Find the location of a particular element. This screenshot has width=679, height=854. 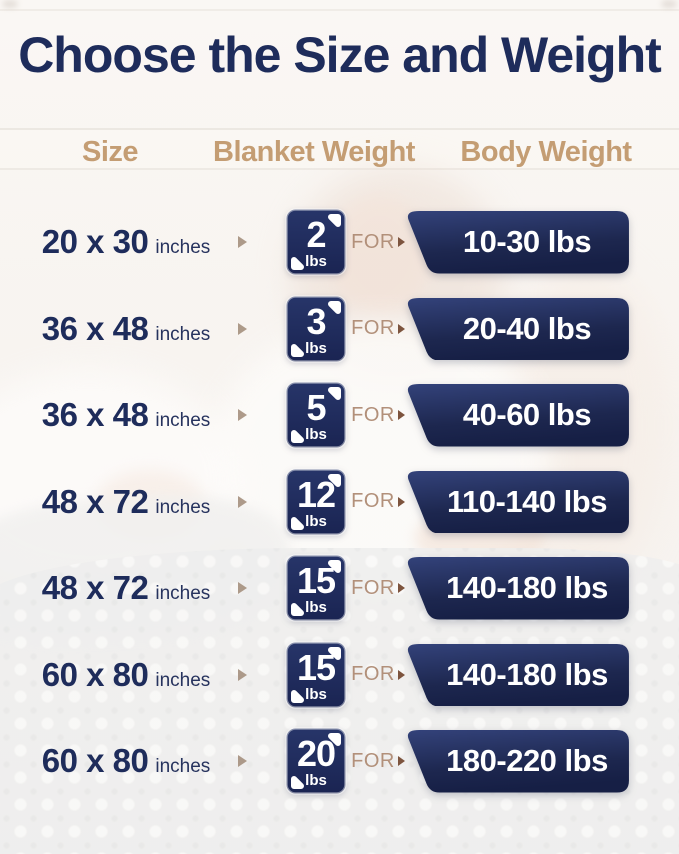

size-value: 20 x 30 is located at coordinates (95, 242).